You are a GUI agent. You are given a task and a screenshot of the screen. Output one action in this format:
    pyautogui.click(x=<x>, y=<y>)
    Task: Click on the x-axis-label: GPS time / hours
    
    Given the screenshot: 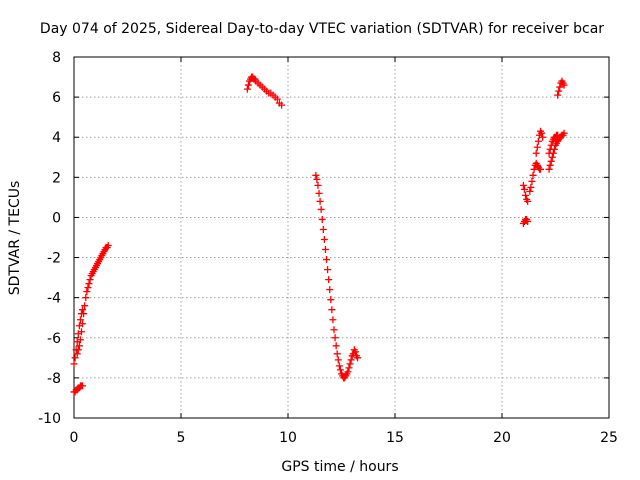 What is the action you would take?
    pyautogui.click(x=339, y=467)
    